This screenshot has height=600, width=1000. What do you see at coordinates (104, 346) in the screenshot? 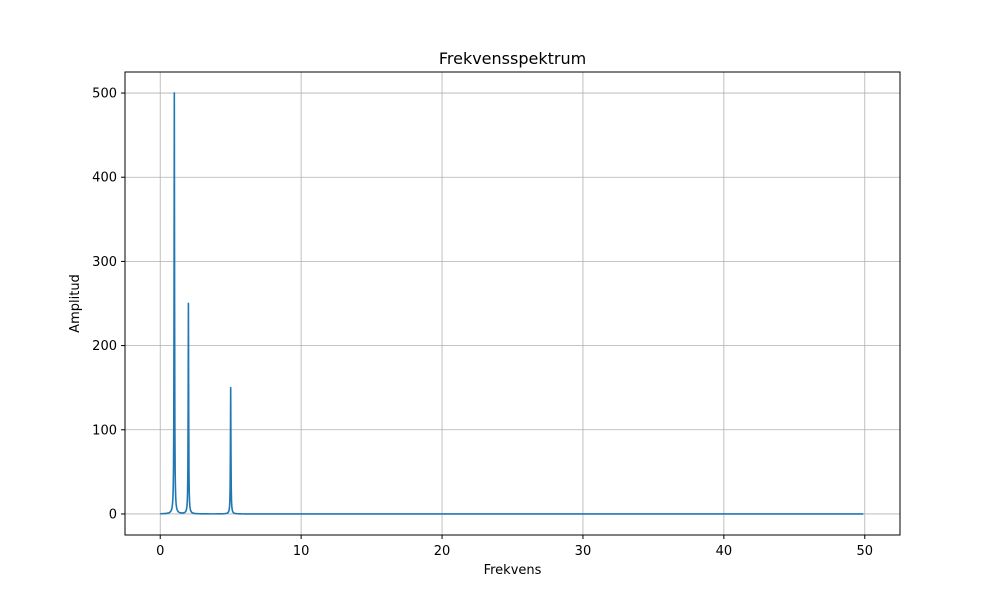
I see `y-tick-label: 200` at bounding box center [104, 346].